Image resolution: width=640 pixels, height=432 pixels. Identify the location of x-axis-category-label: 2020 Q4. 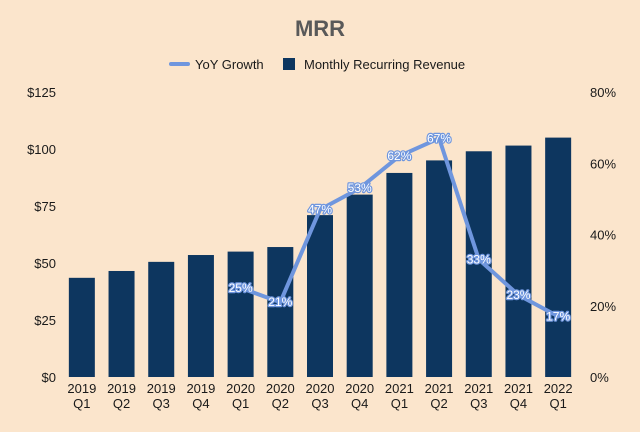
(359, 396).